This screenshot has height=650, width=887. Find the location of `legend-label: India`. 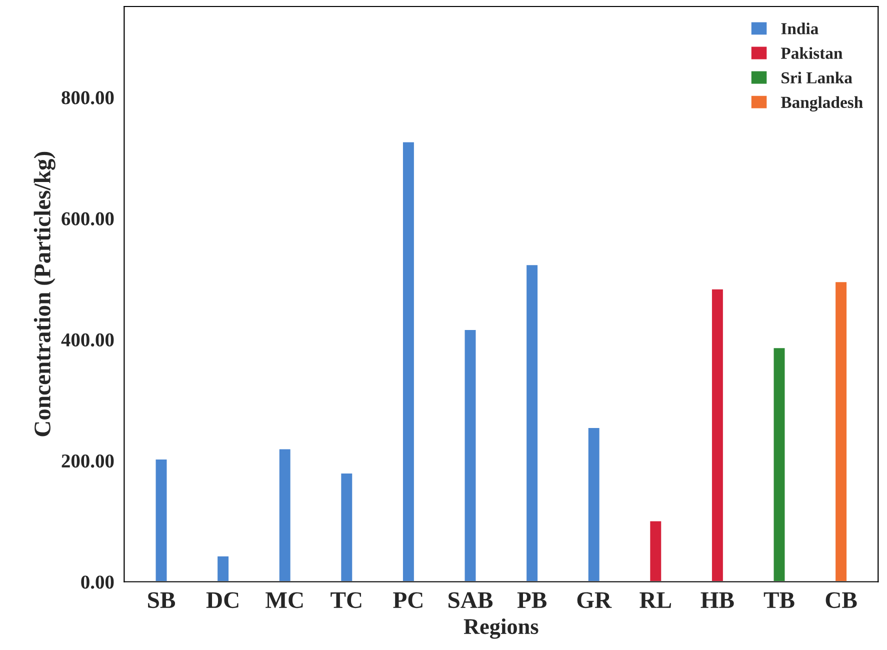

legend-label: India is located at coordinates (799, 28).